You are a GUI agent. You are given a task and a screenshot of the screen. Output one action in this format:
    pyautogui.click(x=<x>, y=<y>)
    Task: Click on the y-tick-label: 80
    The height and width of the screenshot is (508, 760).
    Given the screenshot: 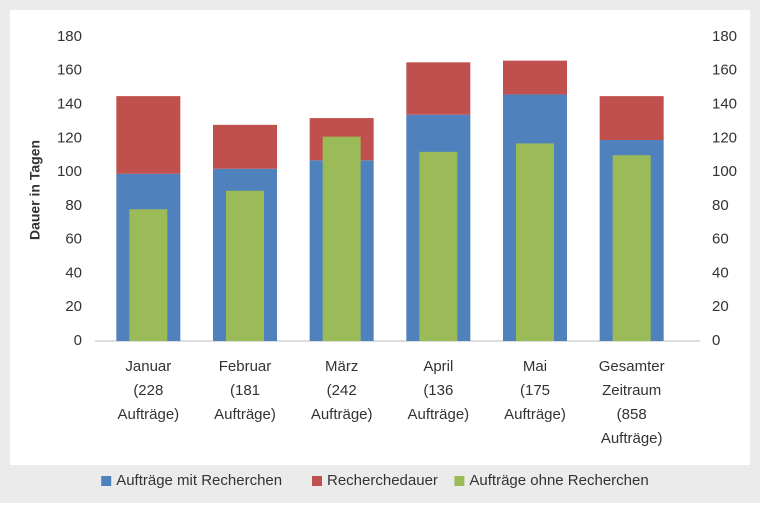 What is the action you would take?
    pyautogui.click(x=73, y=205)
    